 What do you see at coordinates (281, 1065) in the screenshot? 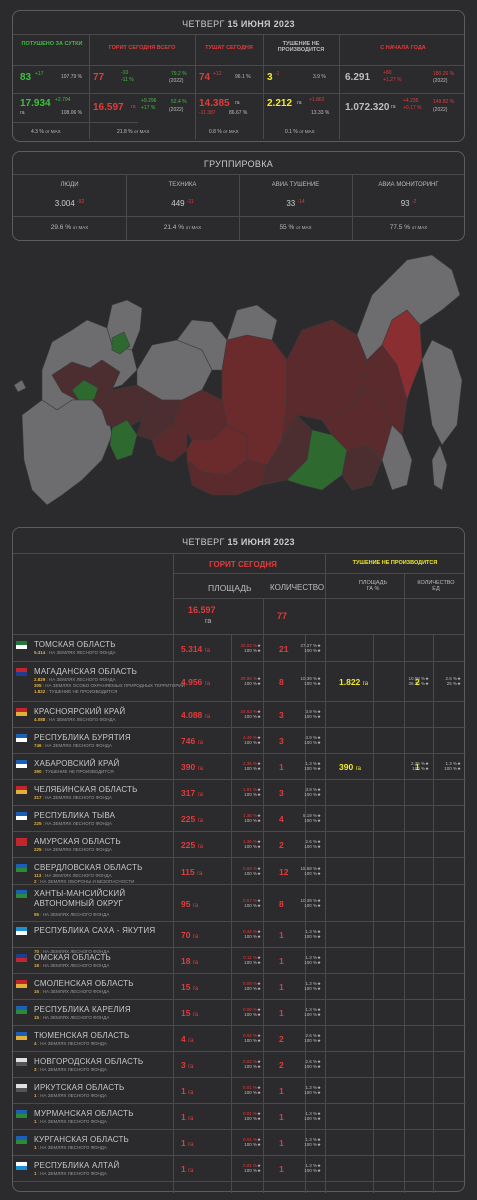
I see `region-count: 2` at bounding box center [281, 1065].